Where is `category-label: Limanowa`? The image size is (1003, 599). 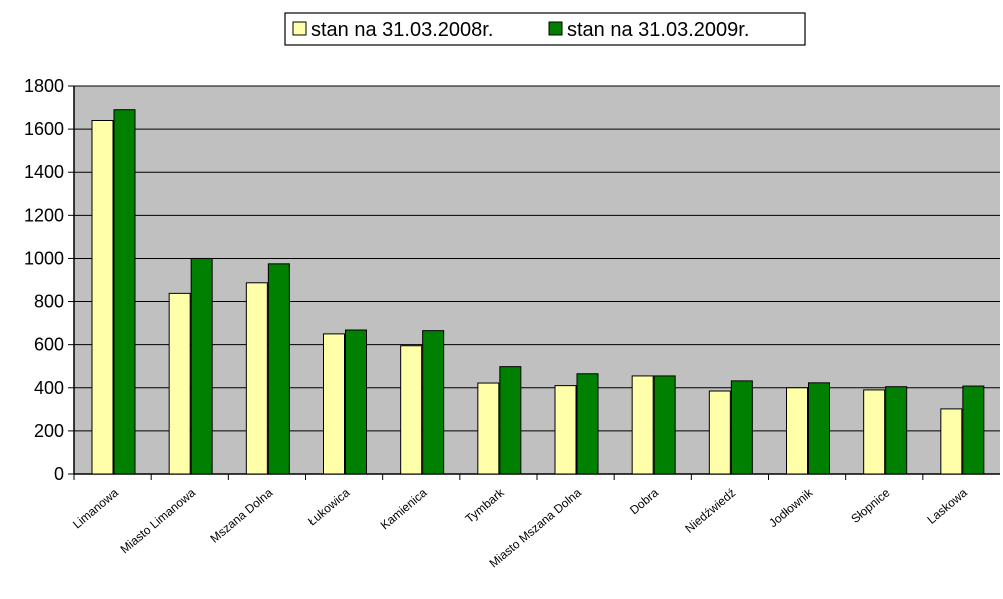
category-label: Limanowa is located at coordinates (95, 508).